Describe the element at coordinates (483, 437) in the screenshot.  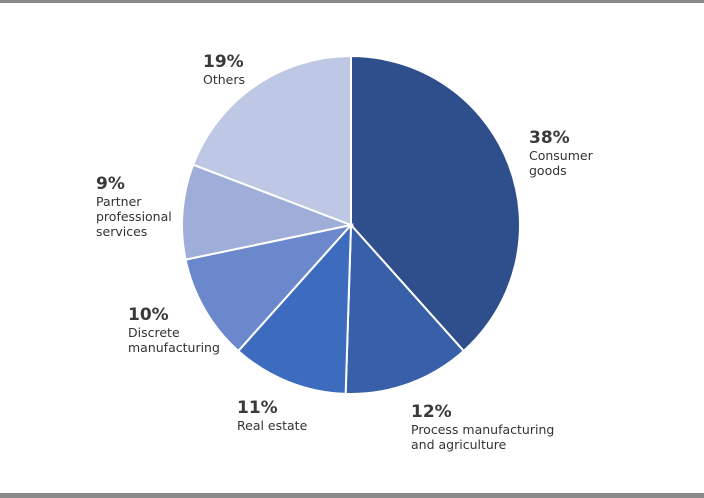
I see `slice-category: Process manufacturing and agriculture` at that location.